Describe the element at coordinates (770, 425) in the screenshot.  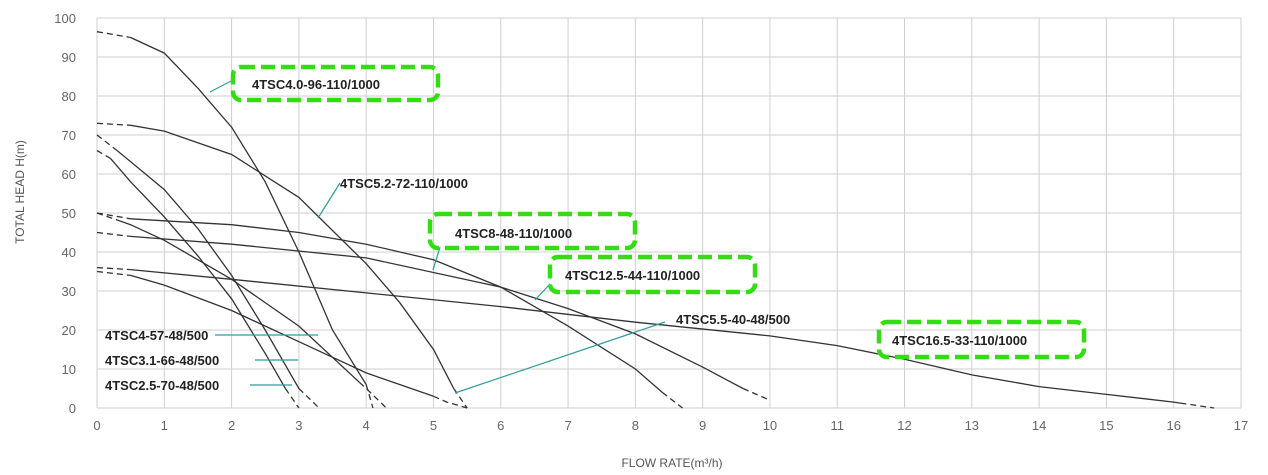
I see `x-tick-label: 10` at that location.